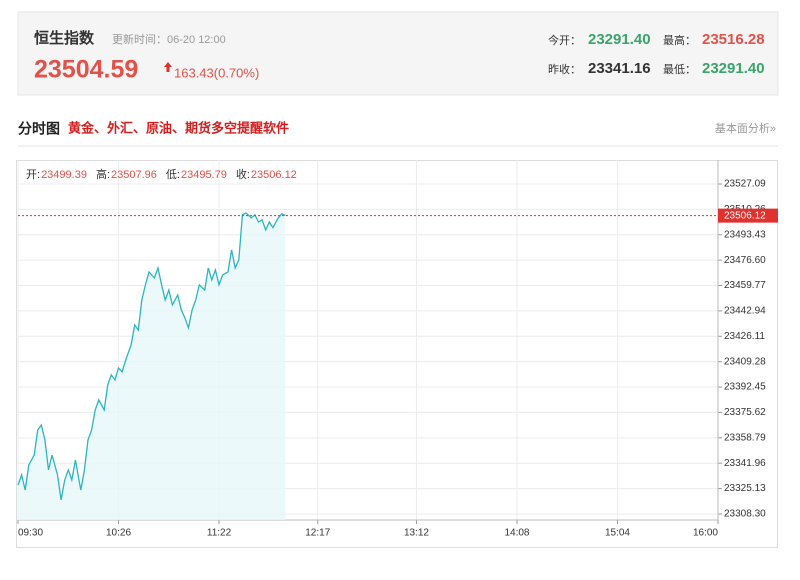 Image resolution: width=800 pixels, height=580 pixels. Describe the element at coordinates (64, 38) in the screenshot. I see `index-title: 恒生指数` at that location.